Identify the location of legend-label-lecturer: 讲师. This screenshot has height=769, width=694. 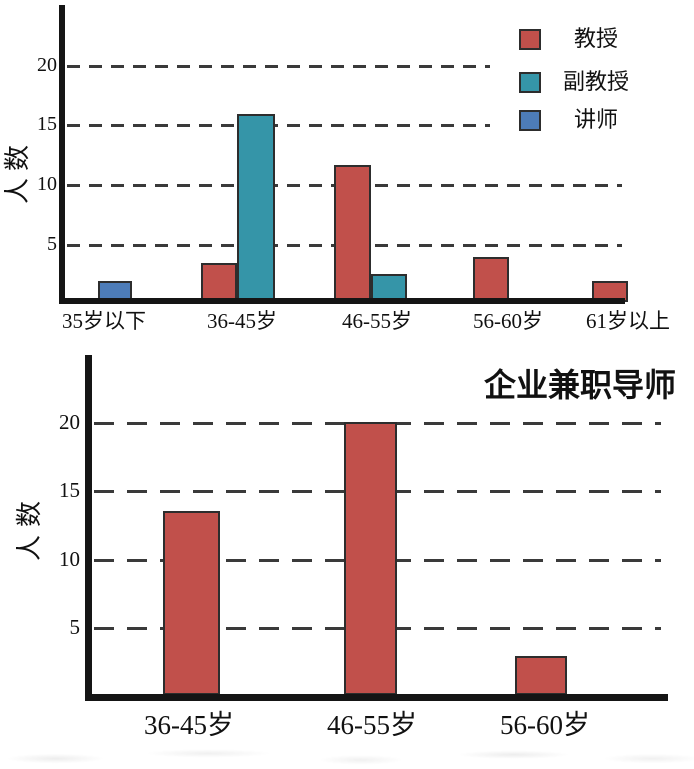
(595, 119).